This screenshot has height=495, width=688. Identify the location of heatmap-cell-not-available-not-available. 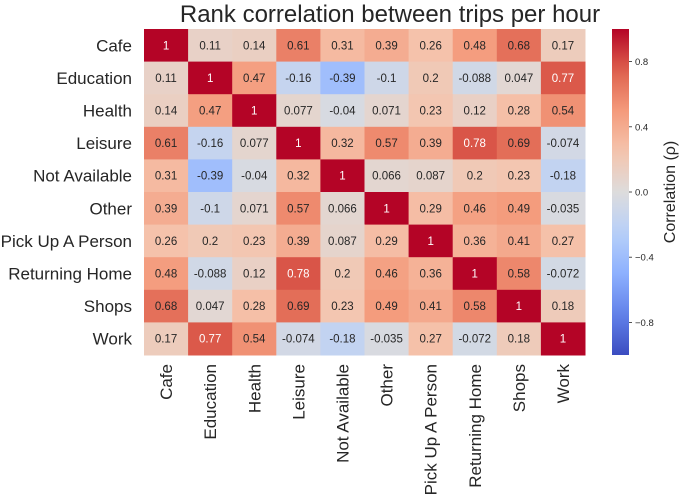
(342, 176).